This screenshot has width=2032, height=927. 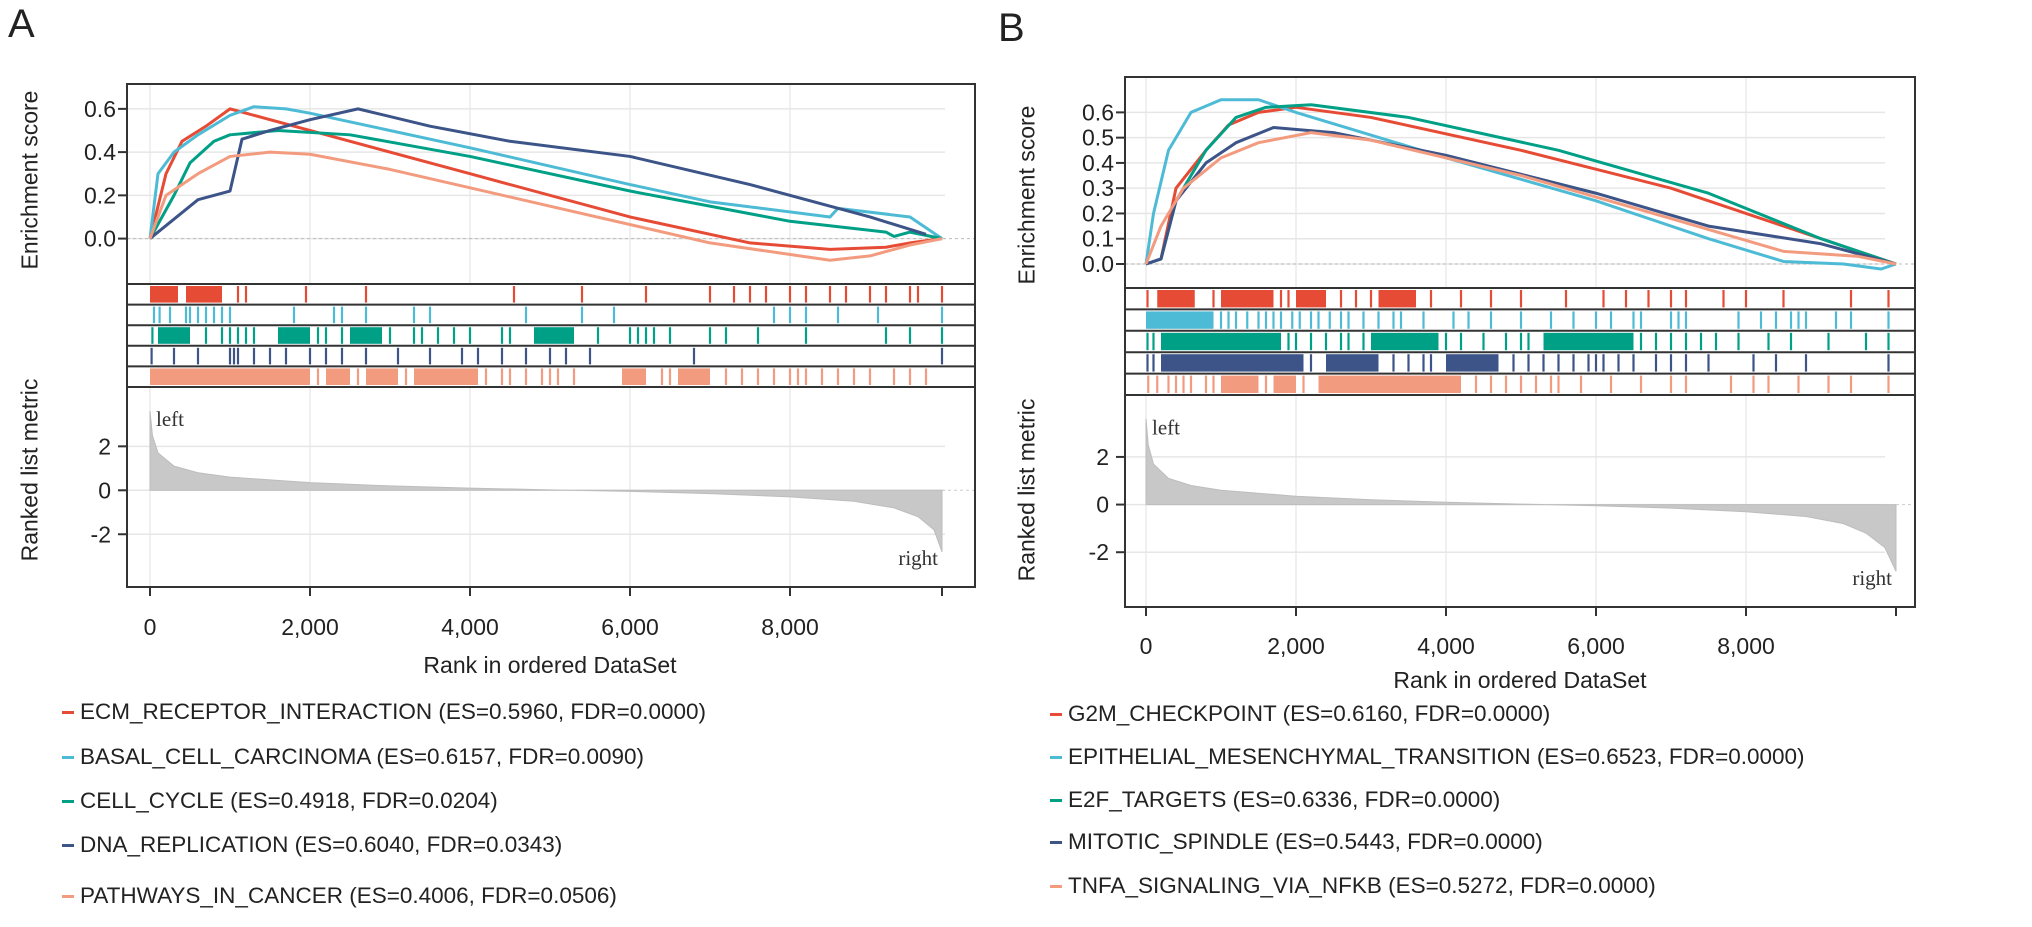 I want to click on es-curve-tnfa-signaling-via-nfkb, so click(x=1520, y=198).